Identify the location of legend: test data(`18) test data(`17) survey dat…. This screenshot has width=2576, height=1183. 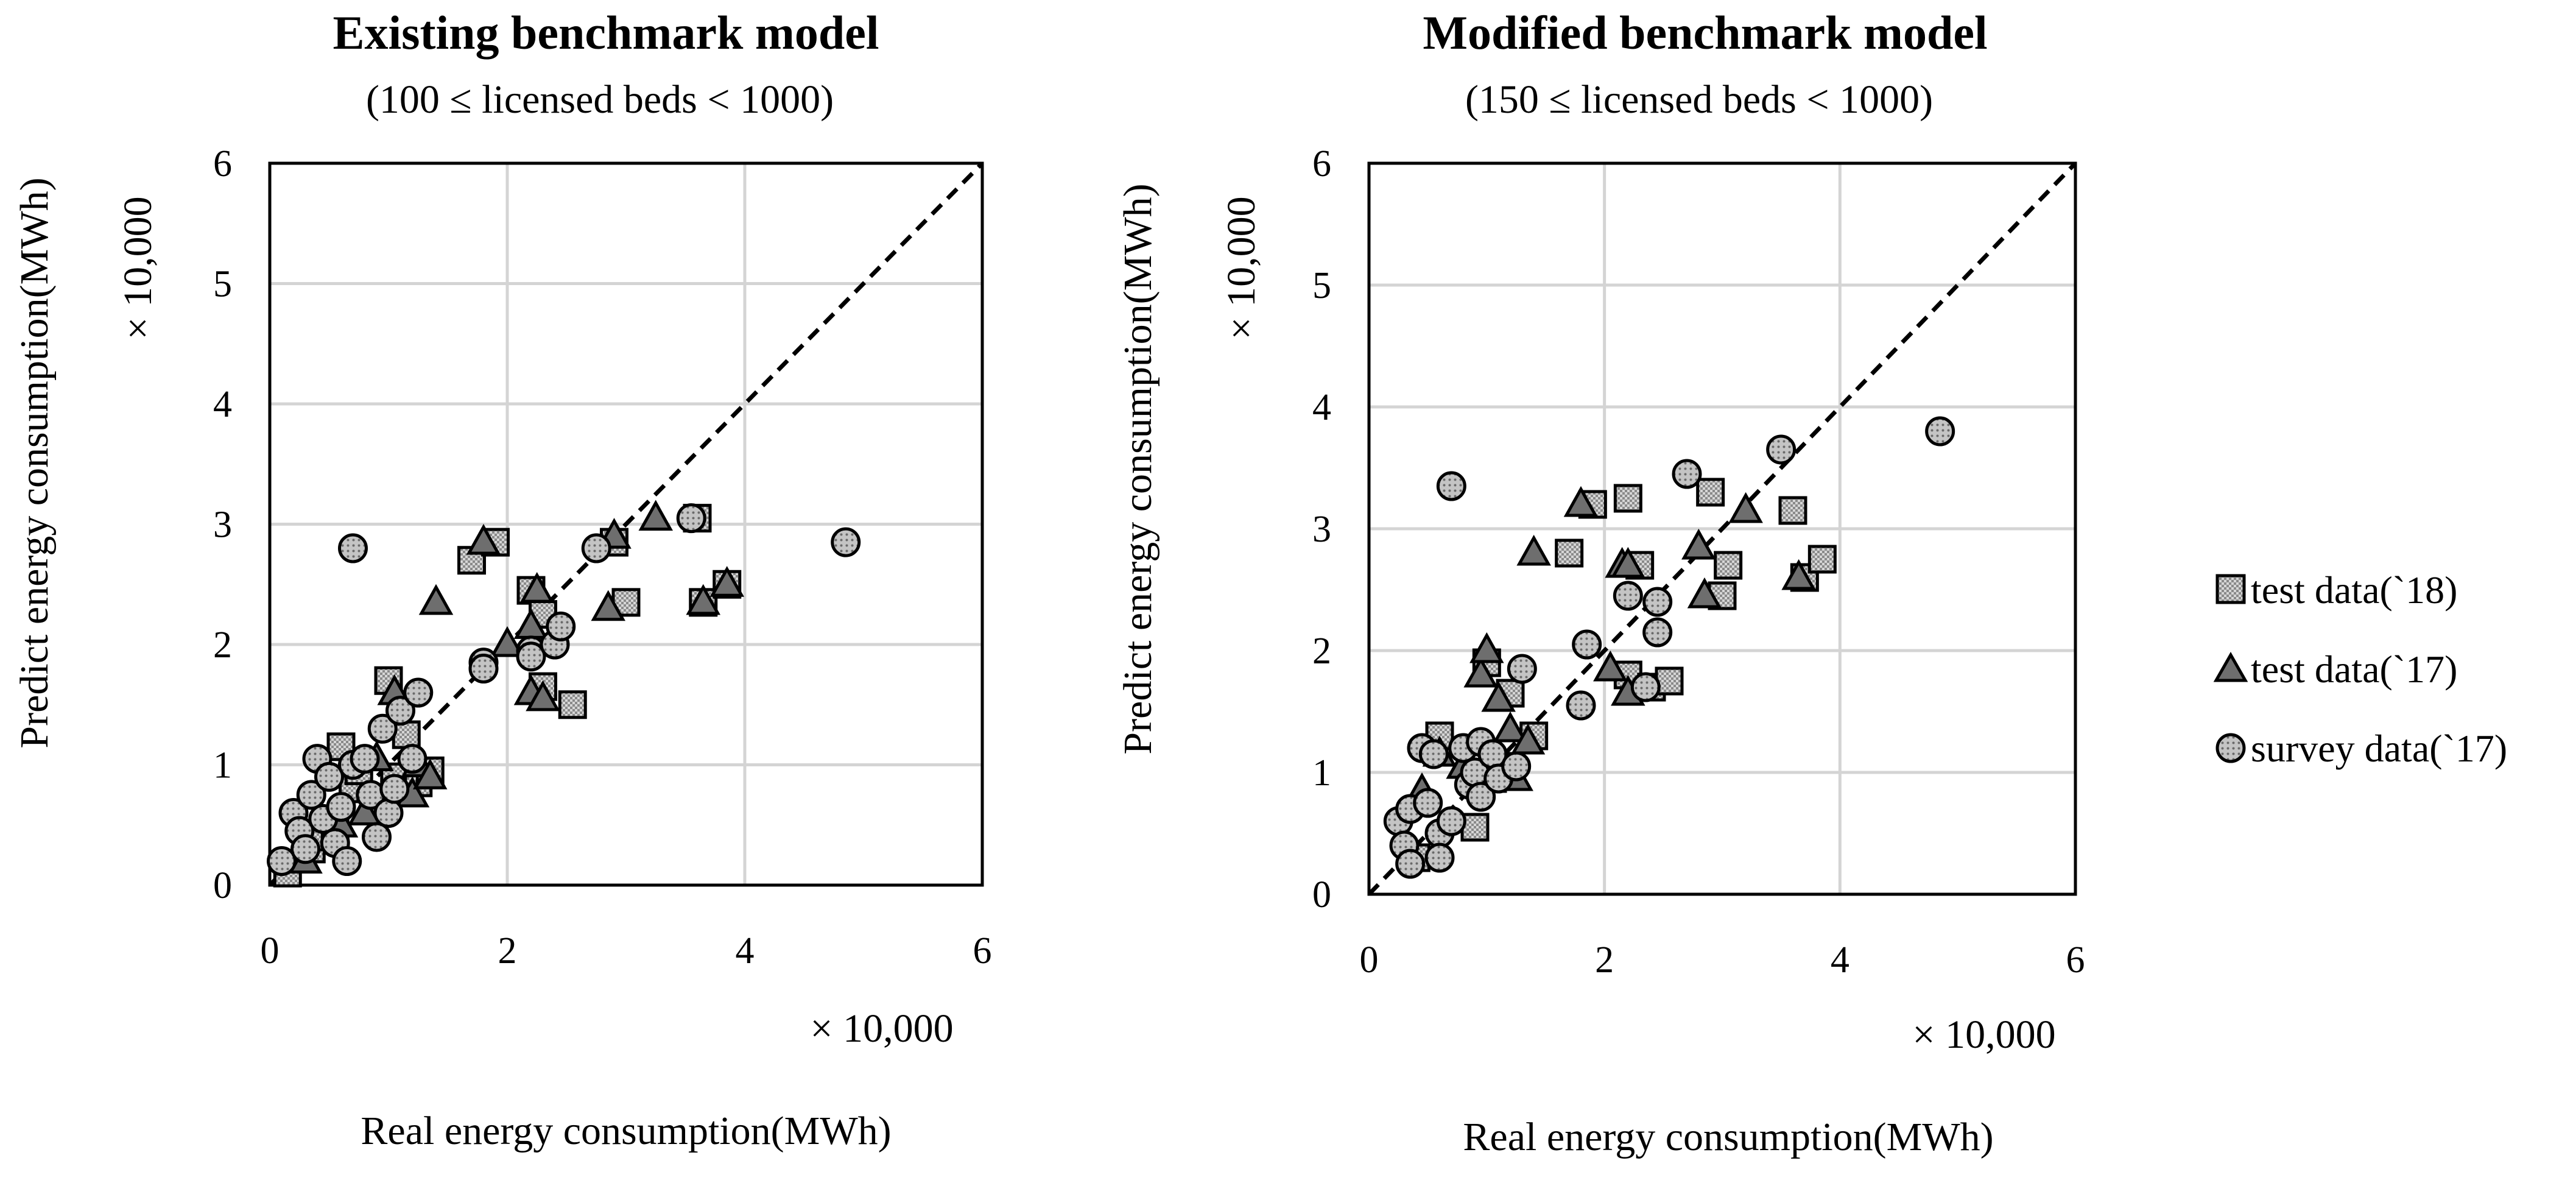
(2360, 669).